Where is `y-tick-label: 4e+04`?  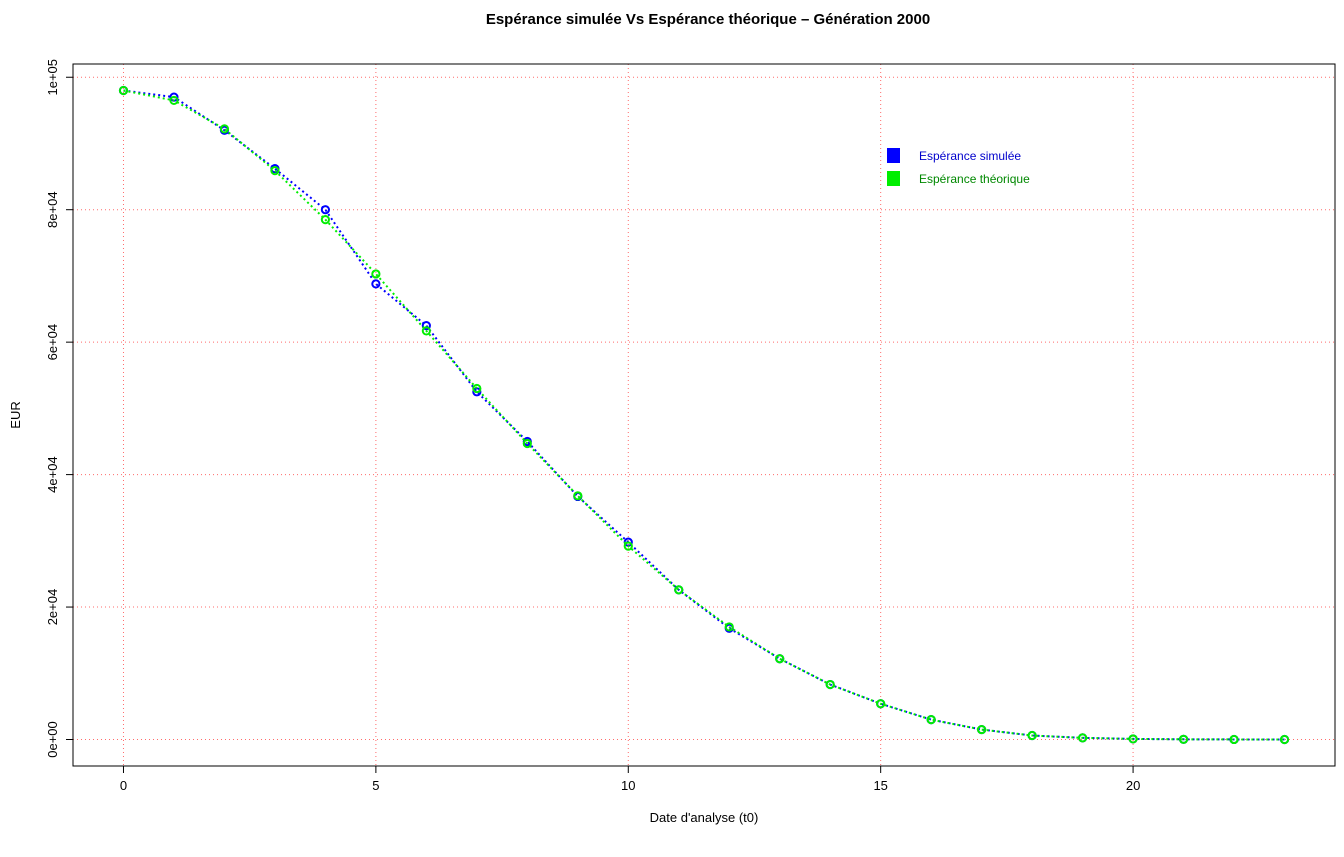 y-tick-label: 4e+04 is located at coordinates (52, 474).